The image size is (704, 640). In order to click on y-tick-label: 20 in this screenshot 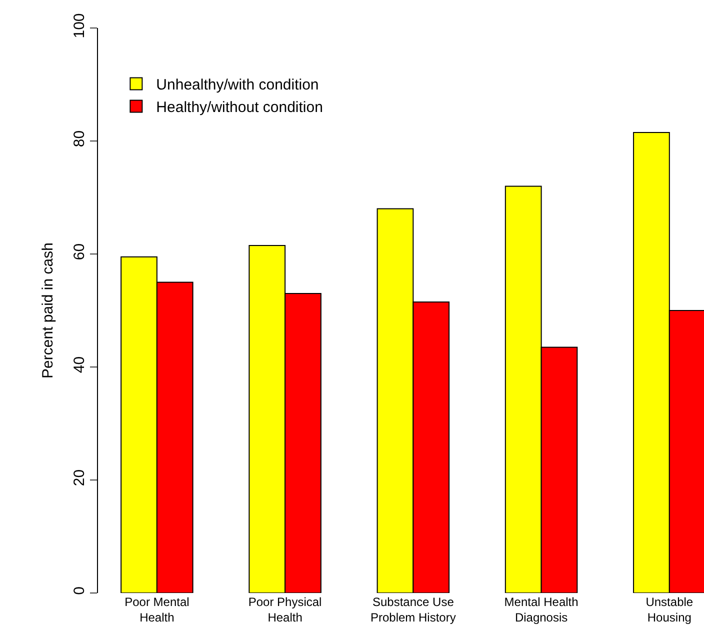, I will do `click(79, 477)`.